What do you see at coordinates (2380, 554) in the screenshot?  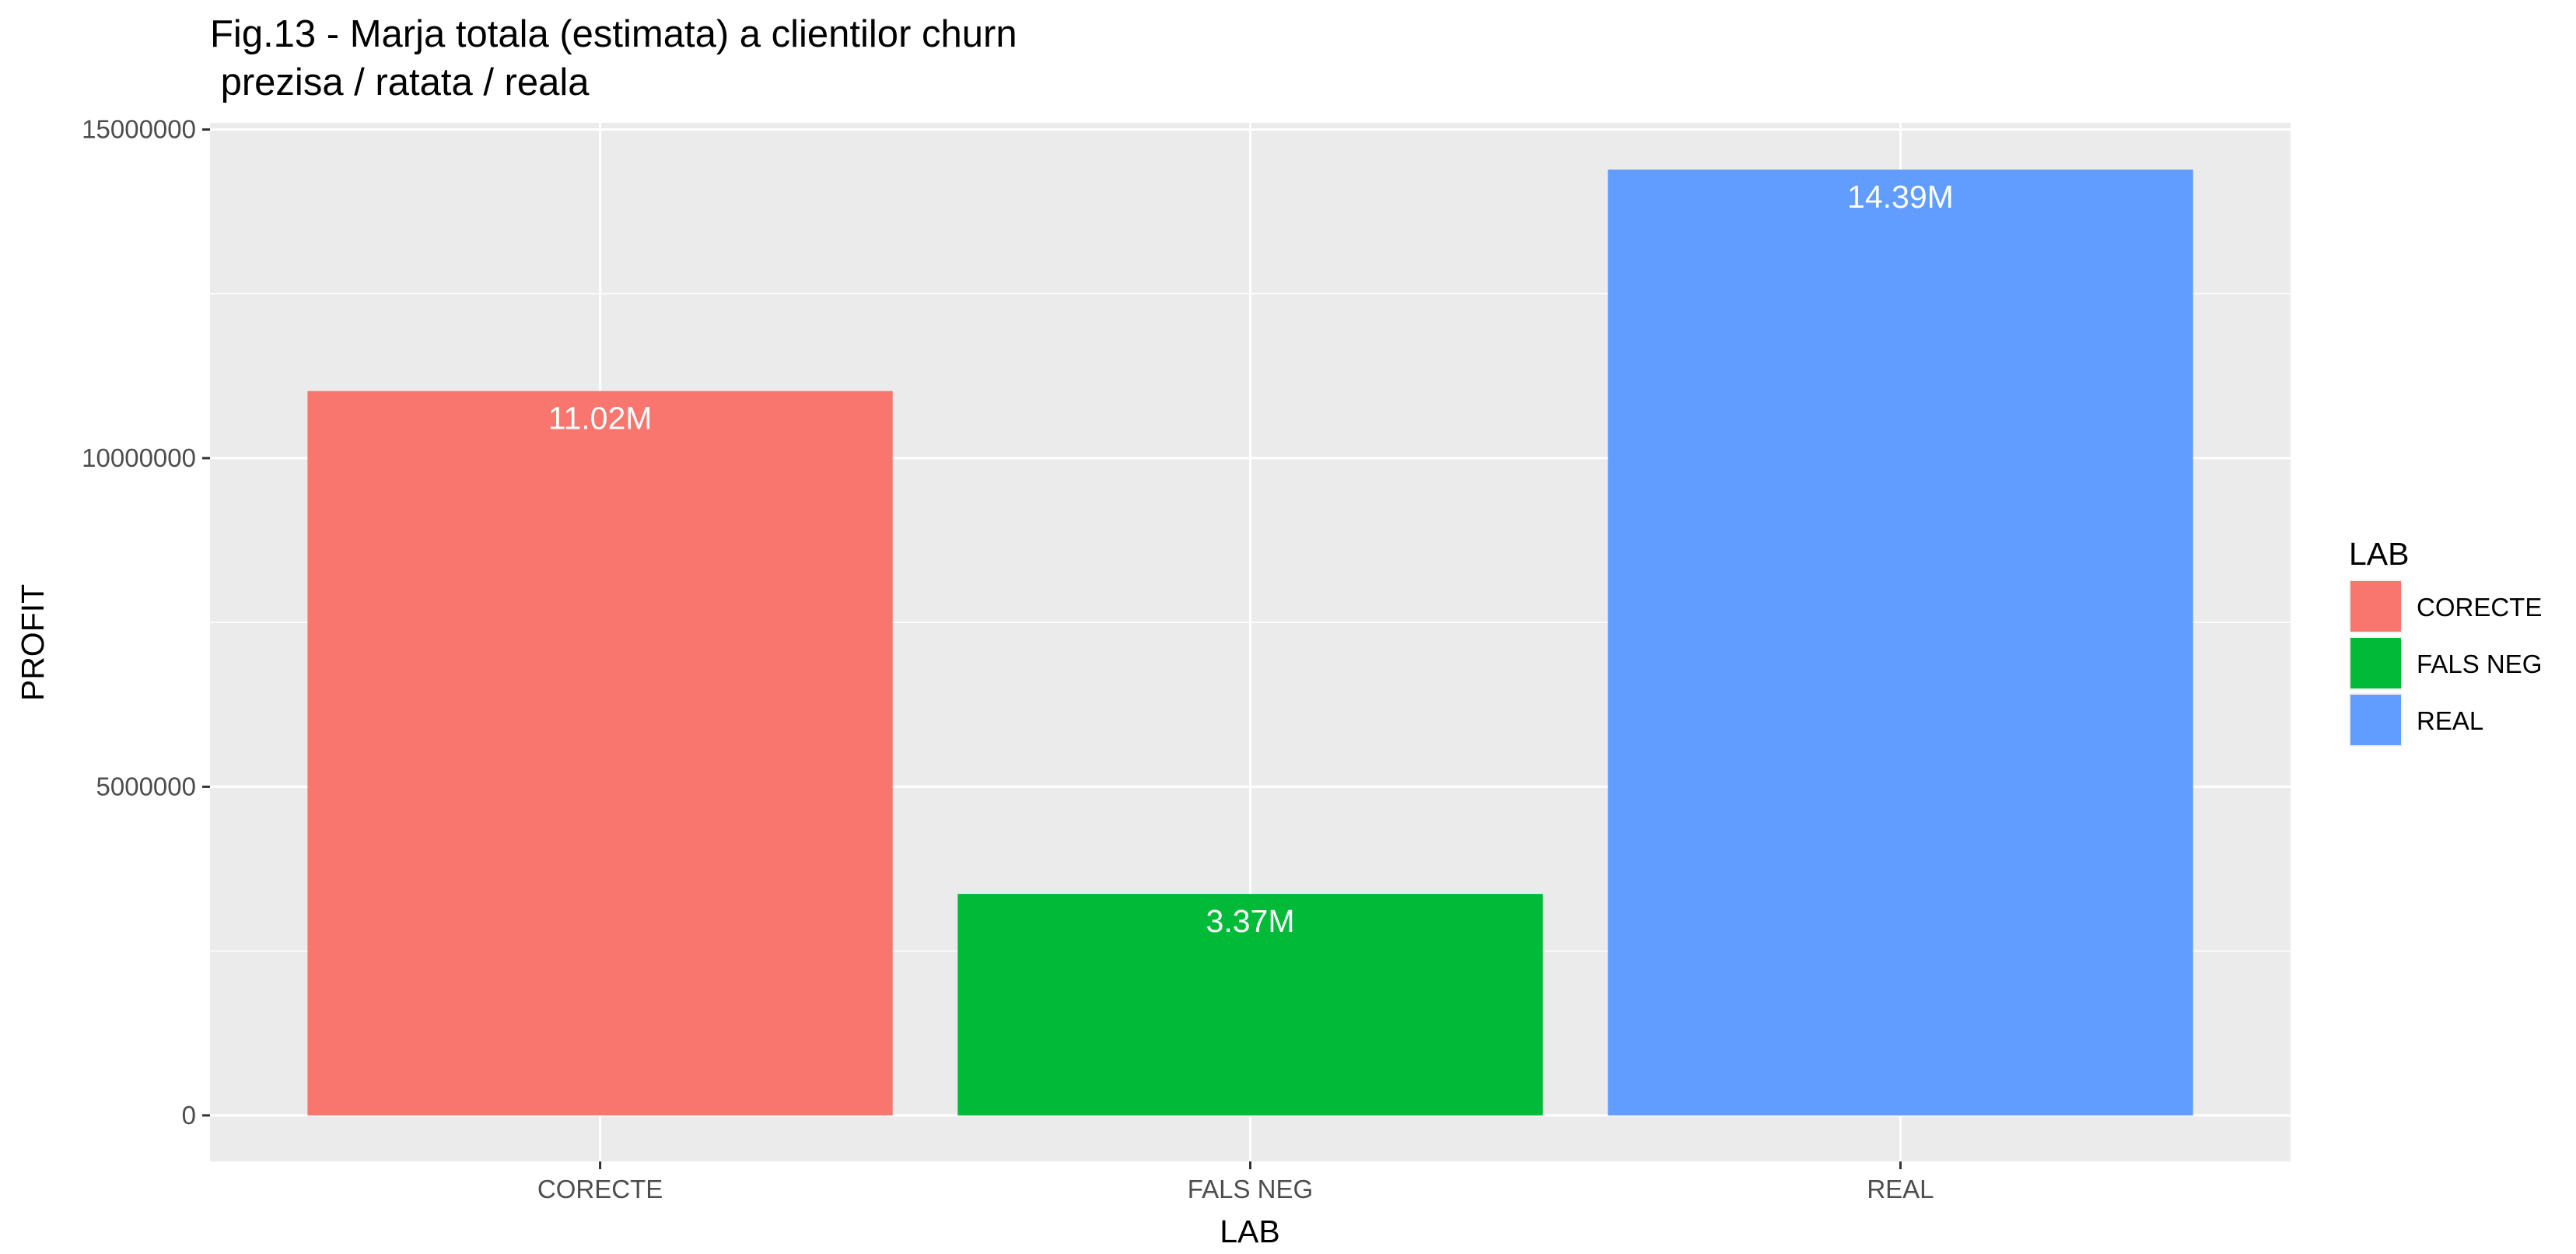 I see `legend-title: LAB` at bounding box center [2380, 554].